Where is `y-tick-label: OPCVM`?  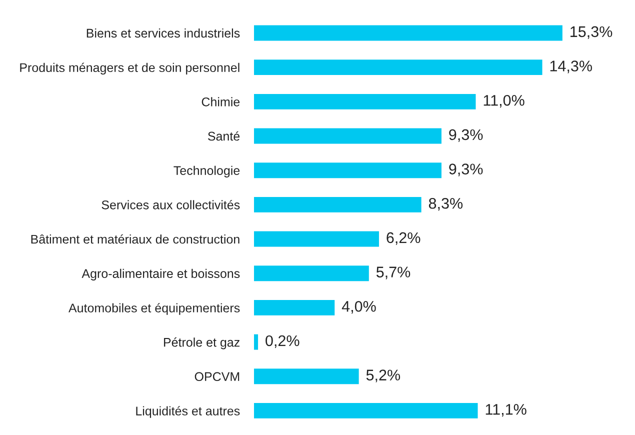 y-tick-label: OPCVM is located at coordinates (217, 377).